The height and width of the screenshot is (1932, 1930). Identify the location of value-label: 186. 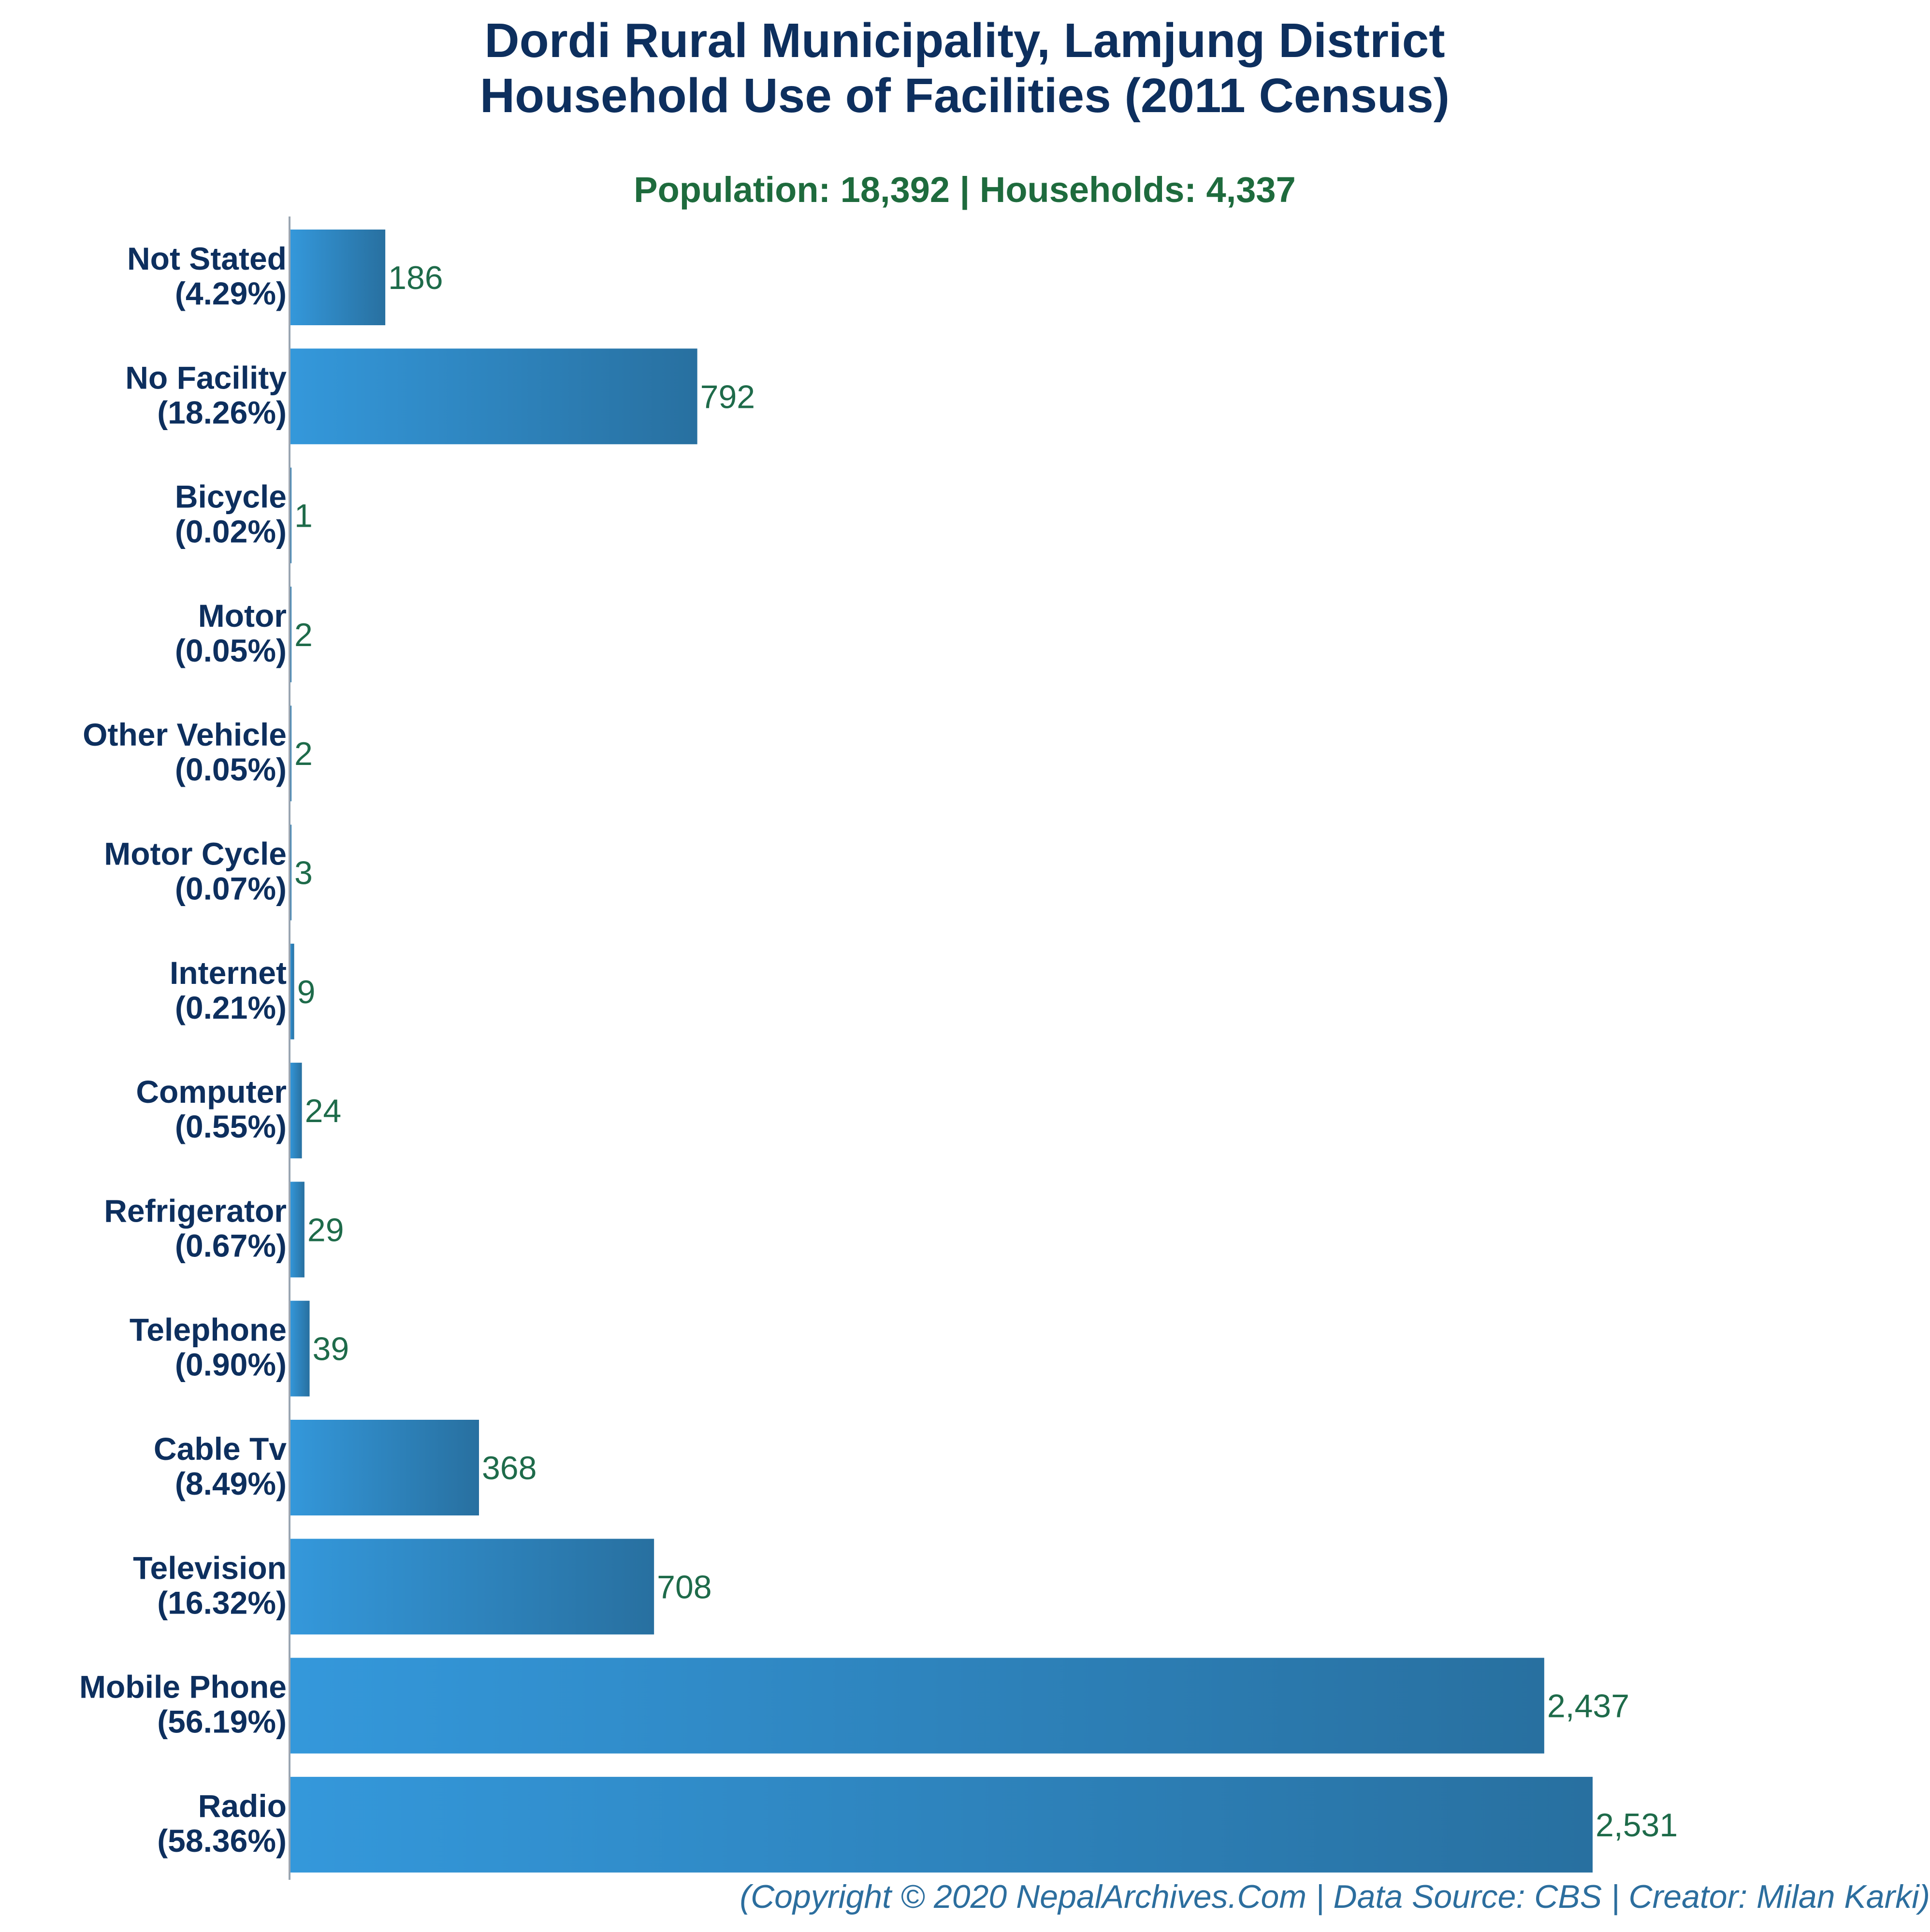
(415, 278).